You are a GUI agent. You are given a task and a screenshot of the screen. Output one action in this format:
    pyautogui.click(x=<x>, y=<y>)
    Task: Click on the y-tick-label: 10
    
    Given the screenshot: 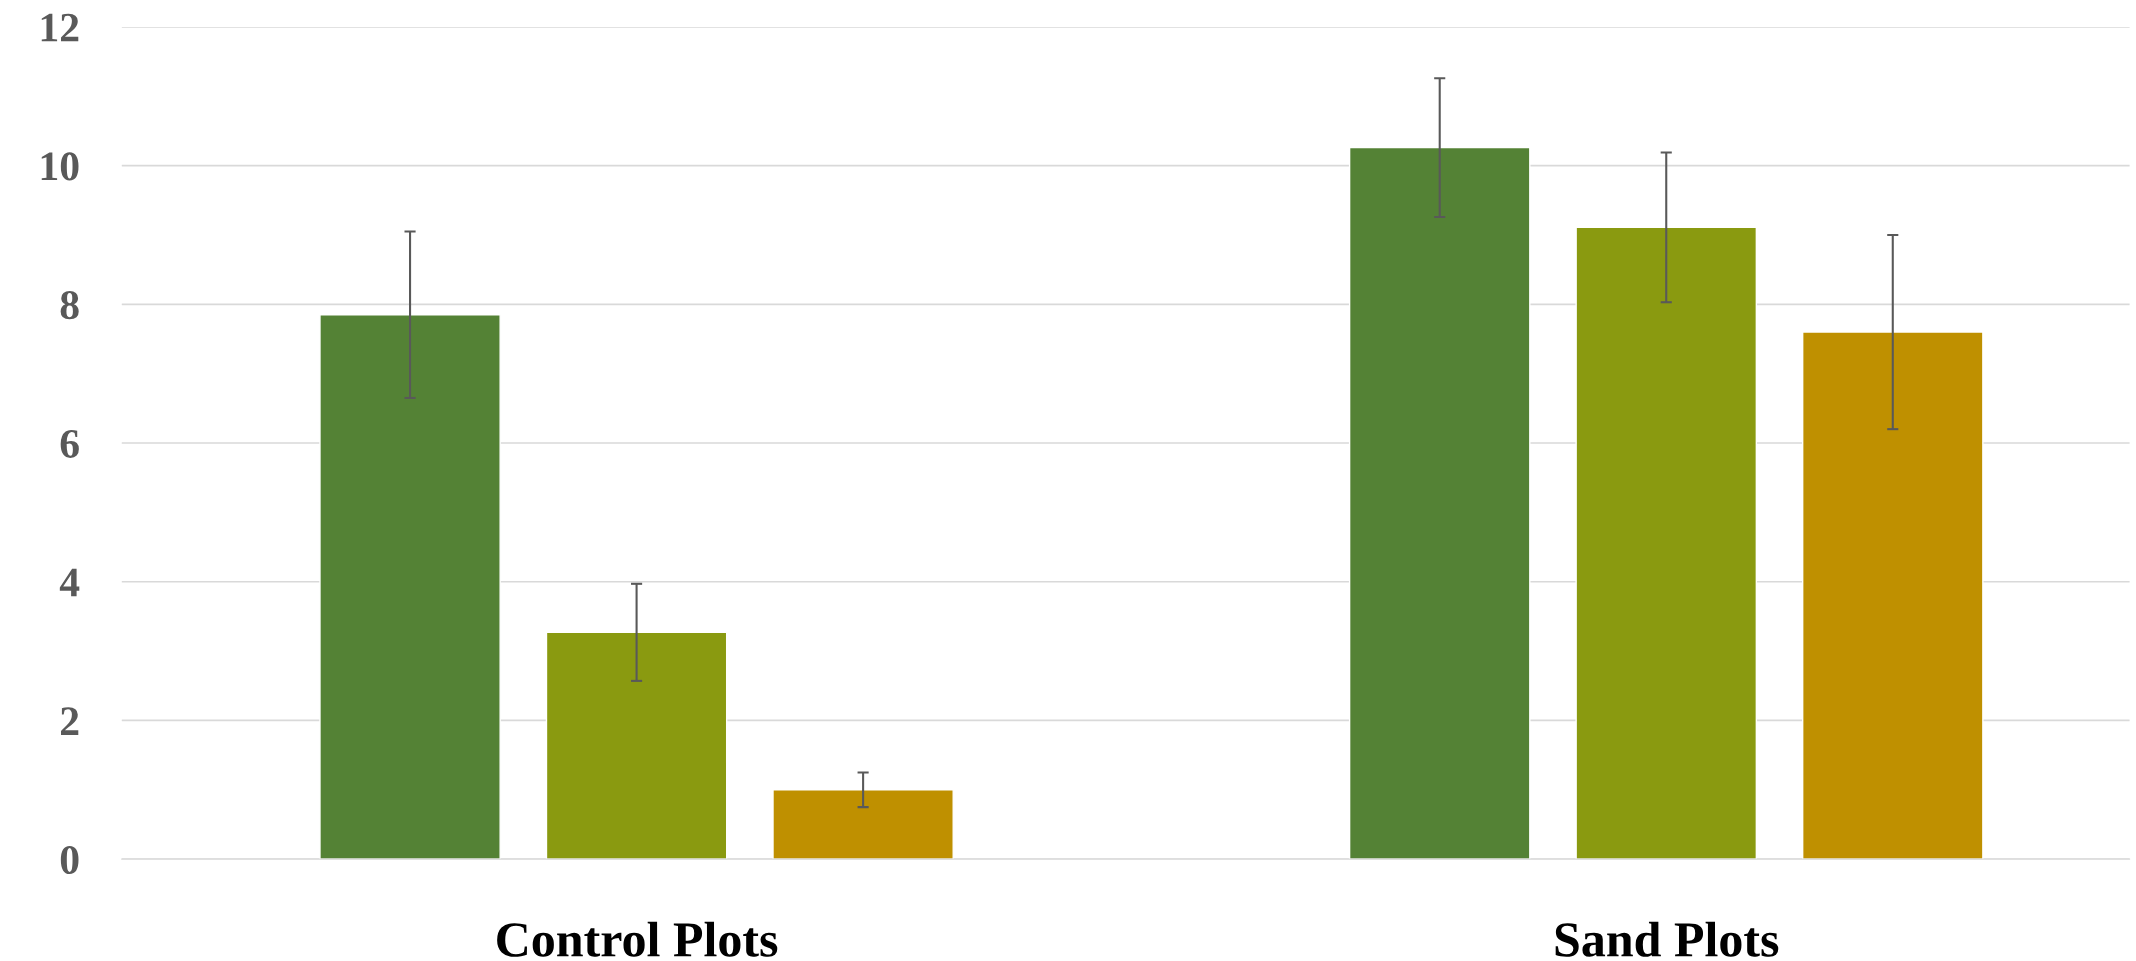 What is the action you would take?
    pyautogui.click(x=60, y=166)
    